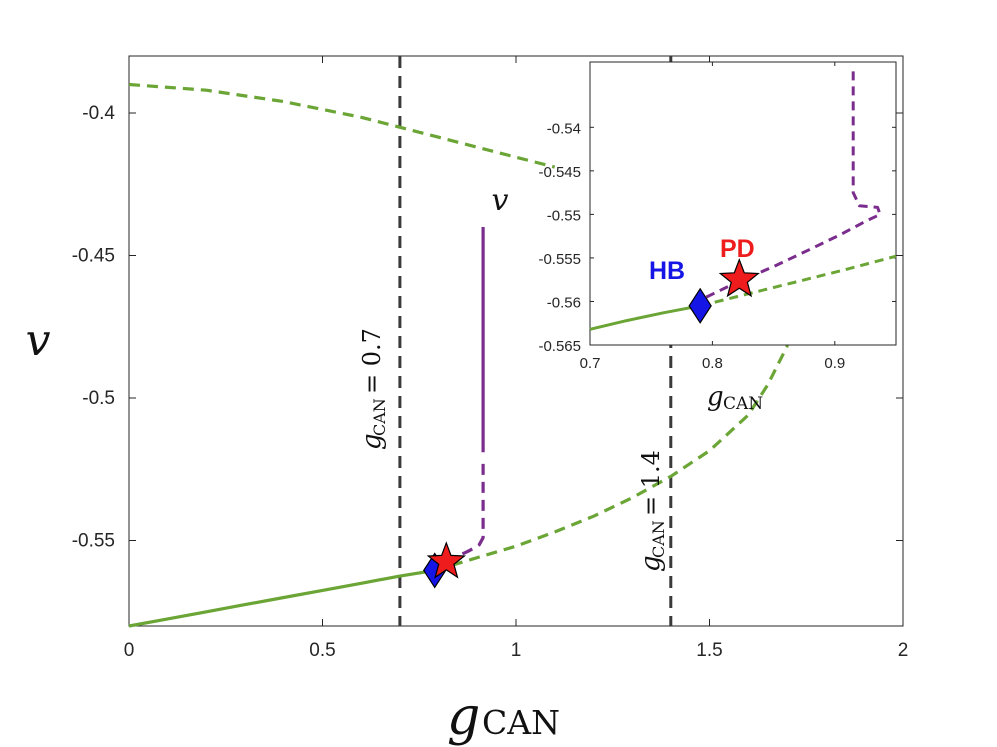  What do you see at coordinates (834, 363) in the screenshot?
I see `inset-x-tick-label: 0.9` at bounding box center [834, 363].